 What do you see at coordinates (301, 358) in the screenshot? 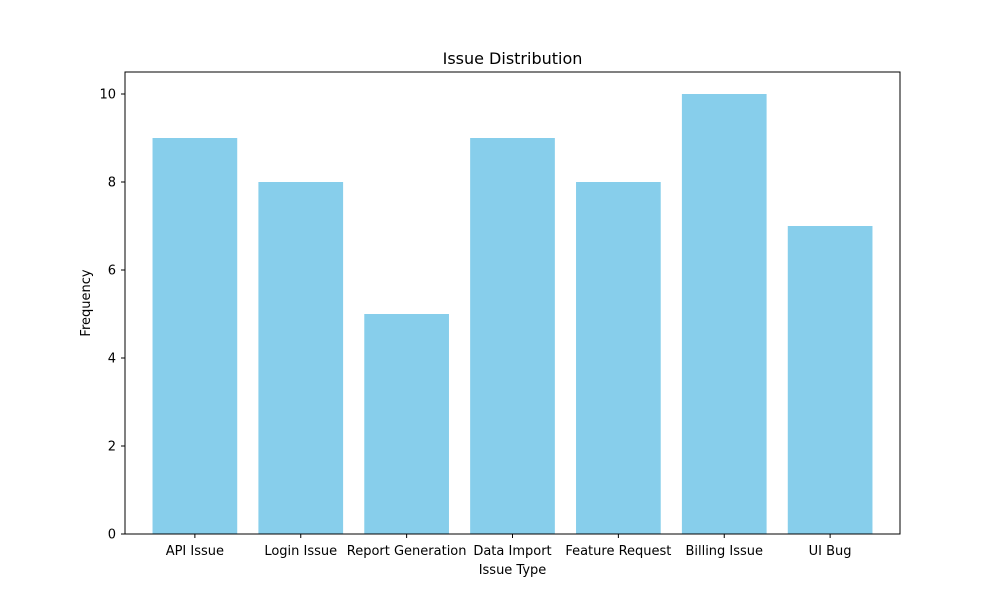
I see `bar-login-issue` at bounding box center [301, 358].